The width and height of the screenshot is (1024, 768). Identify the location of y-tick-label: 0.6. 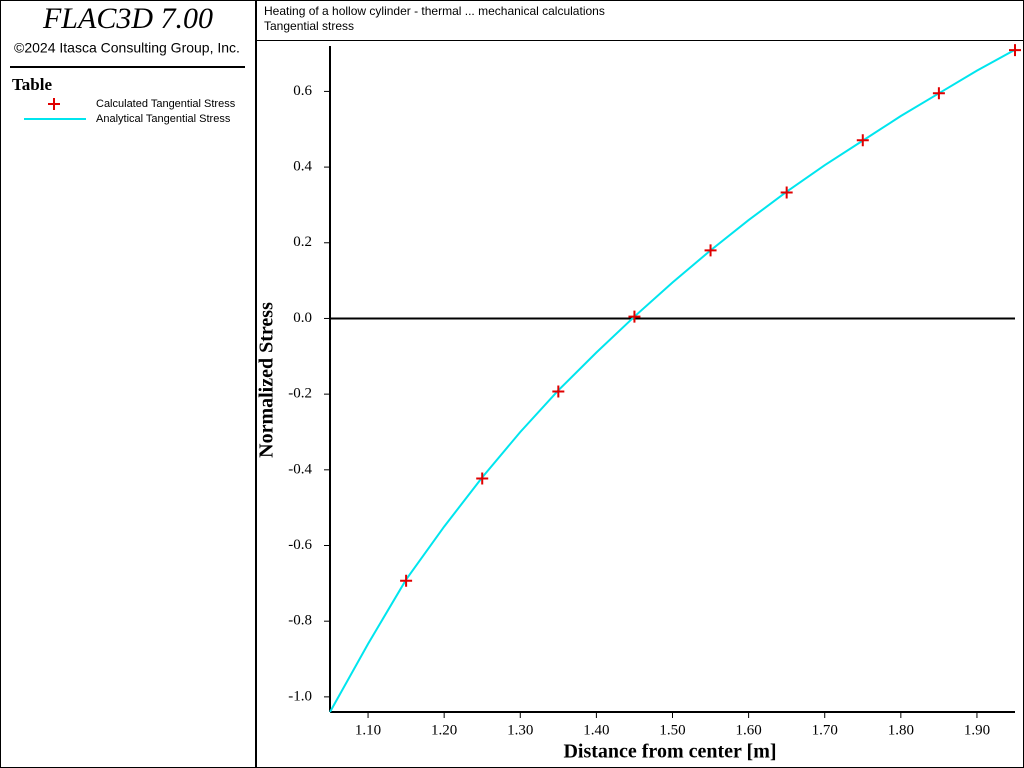
(302, 91).